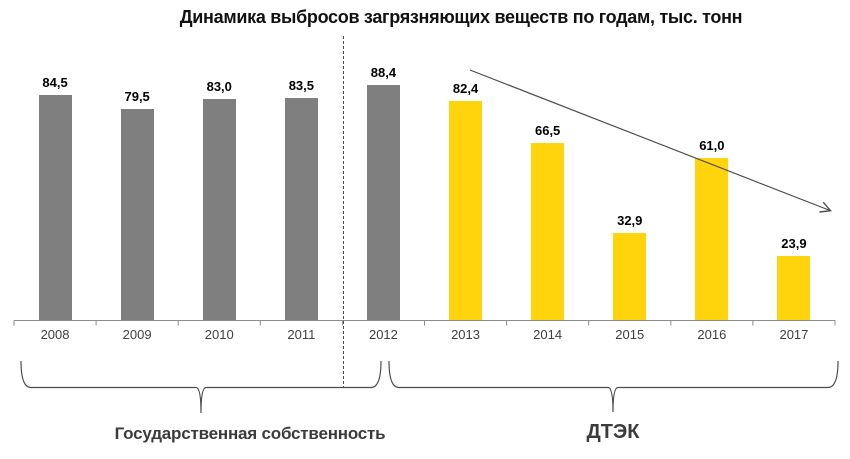  I want to click on bar-2013, so click(466, 210).